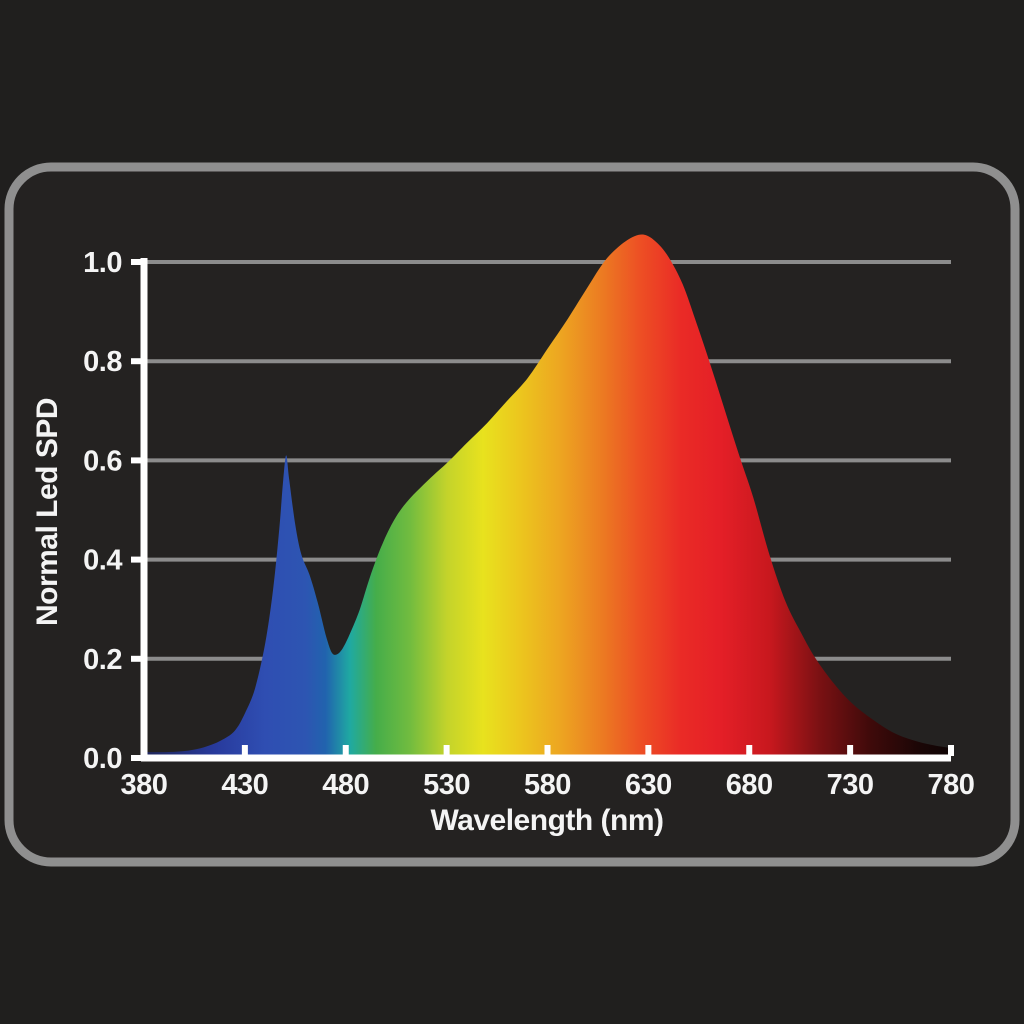 This screenshot has width=1024, height=1024. Describe the element at coordinates (102, 263) in the screenshot. I see `y-tick-label-1.0: 1.0` at that location.